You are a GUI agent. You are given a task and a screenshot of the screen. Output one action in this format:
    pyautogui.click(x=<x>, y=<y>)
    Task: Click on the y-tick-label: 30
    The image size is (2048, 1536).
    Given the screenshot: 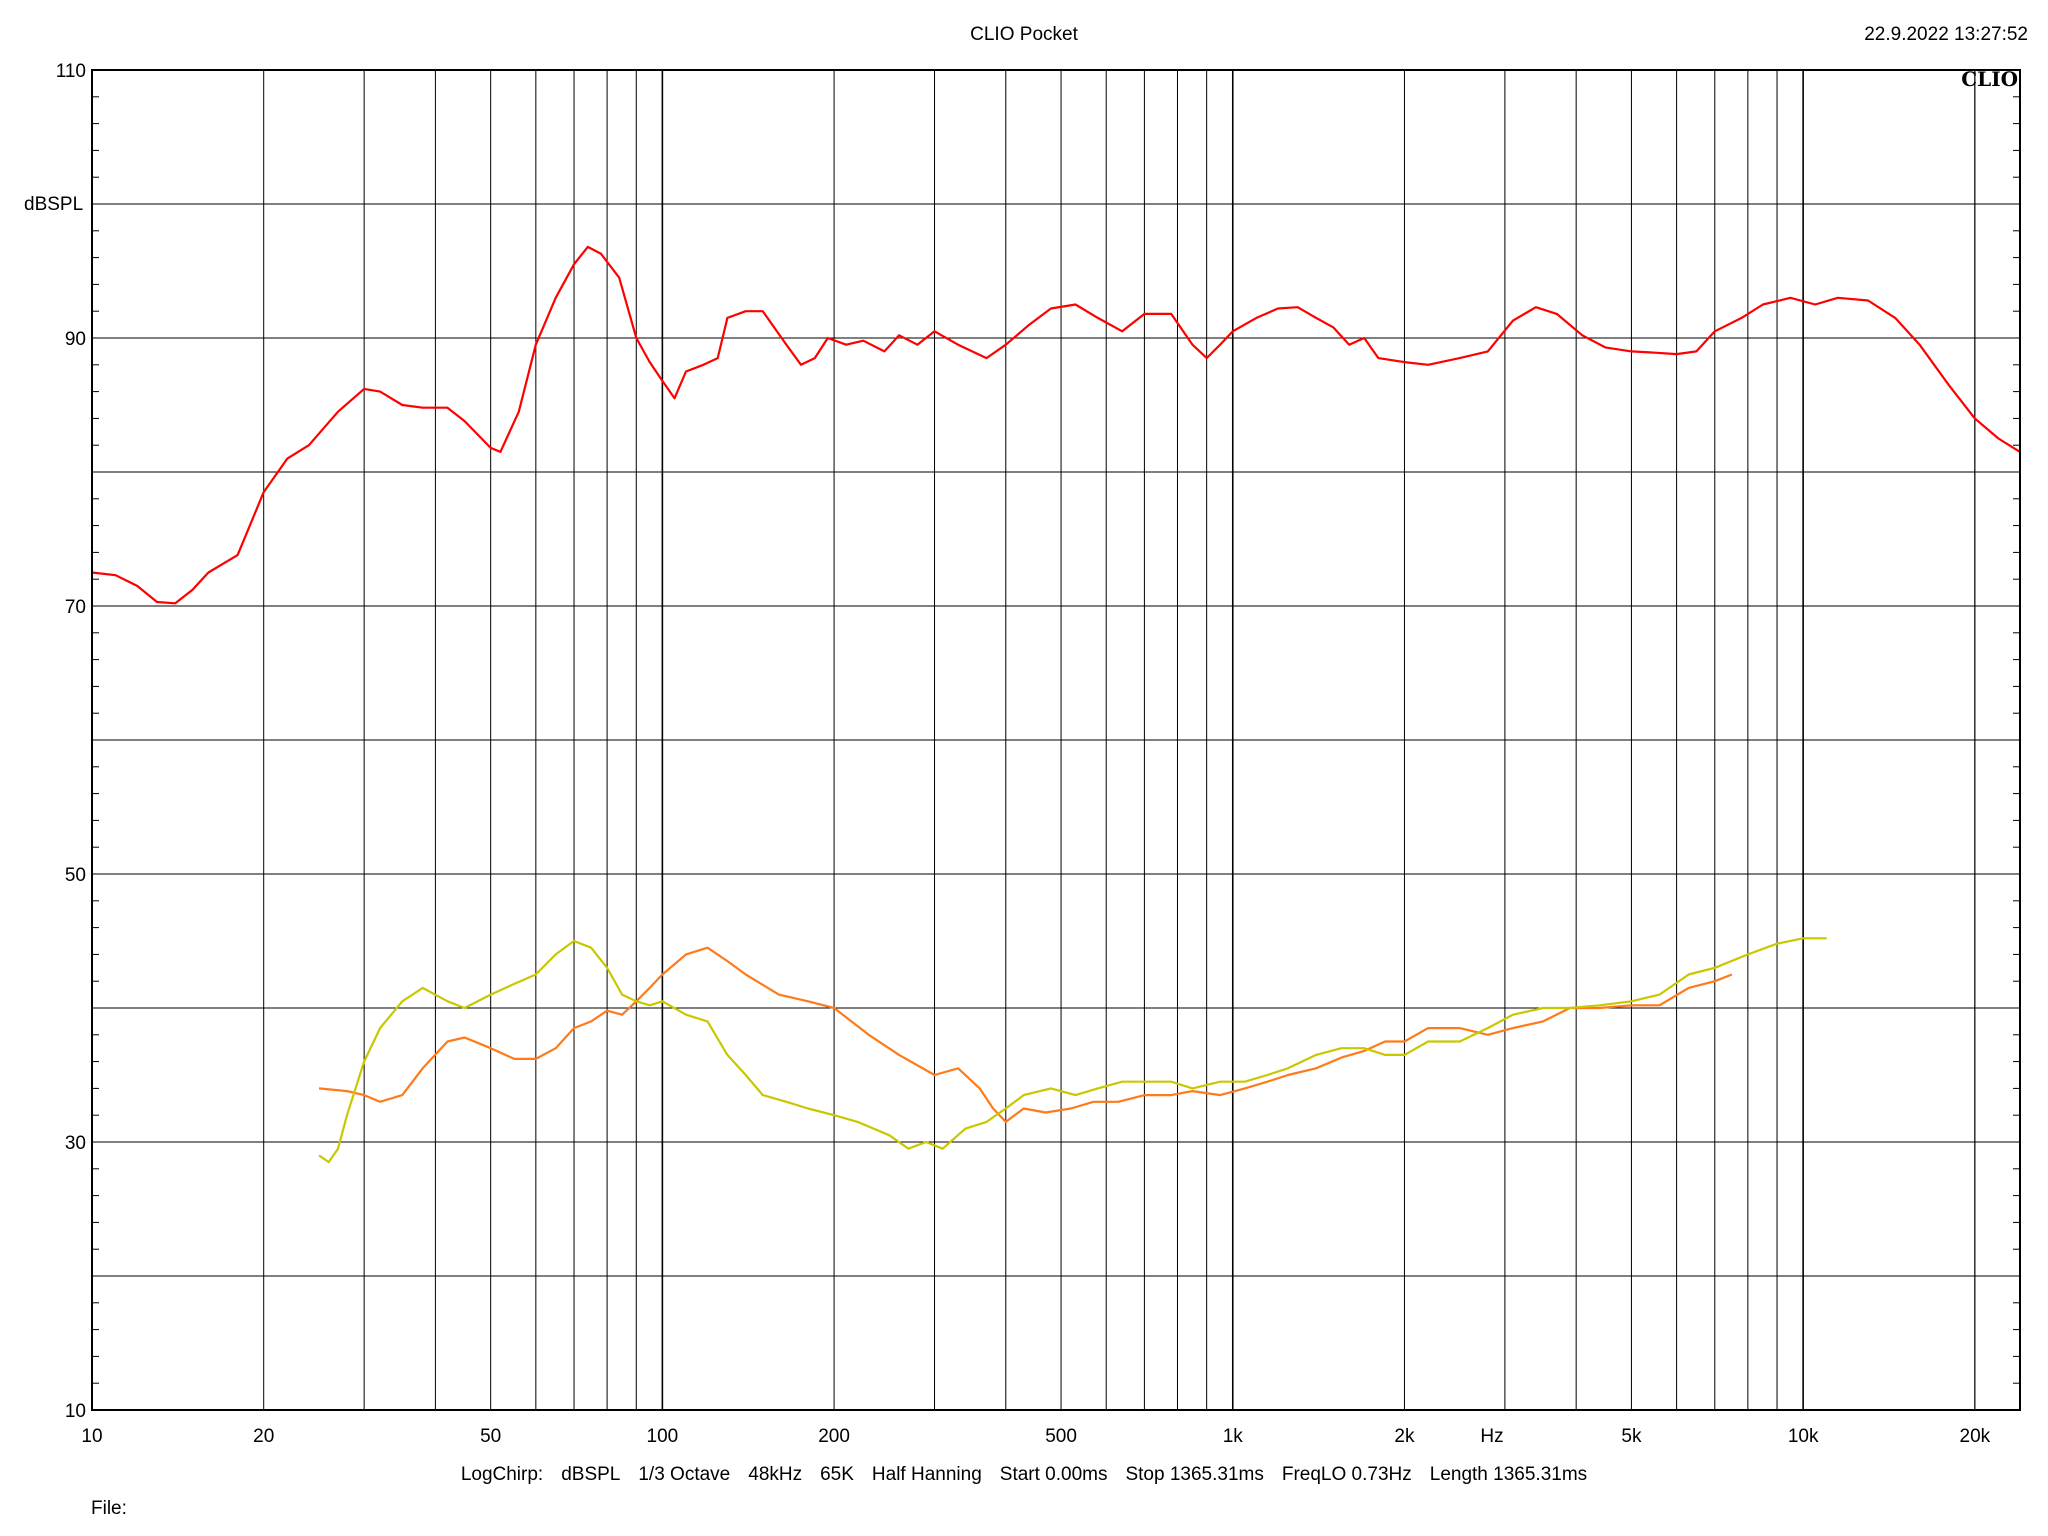 What is the action you would take?
    pyautogui.click(x=75, y=1143)
    